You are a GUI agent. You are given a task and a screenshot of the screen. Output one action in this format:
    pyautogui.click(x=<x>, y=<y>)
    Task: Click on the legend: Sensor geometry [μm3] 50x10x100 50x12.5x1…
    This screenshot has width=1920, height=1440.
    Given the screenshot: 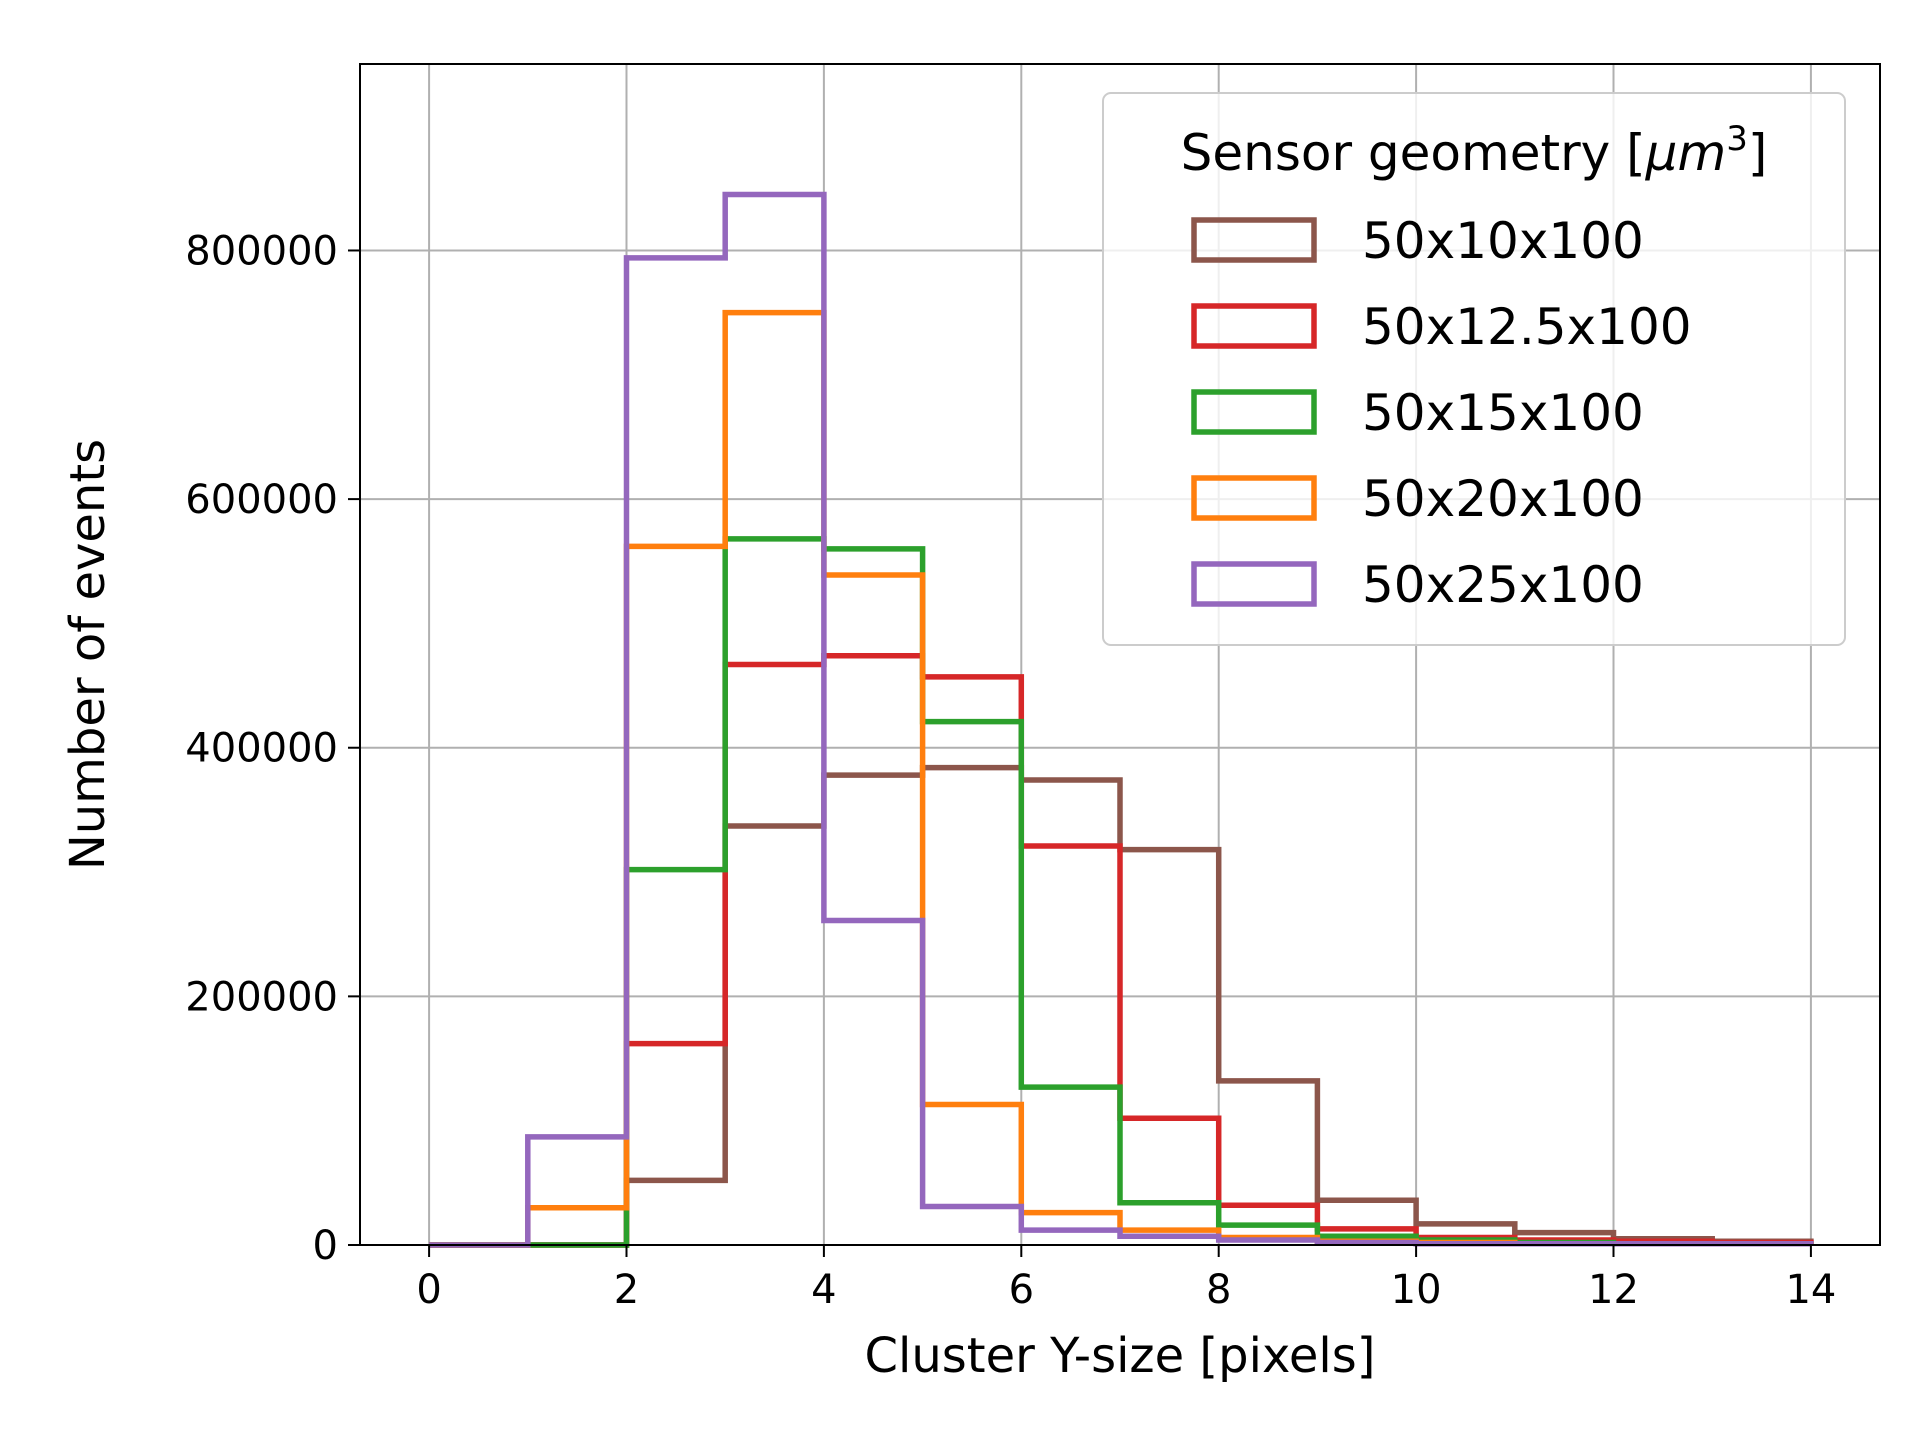 What is the action you would take?
    pyautogui.click(x=1474, y=369)
    